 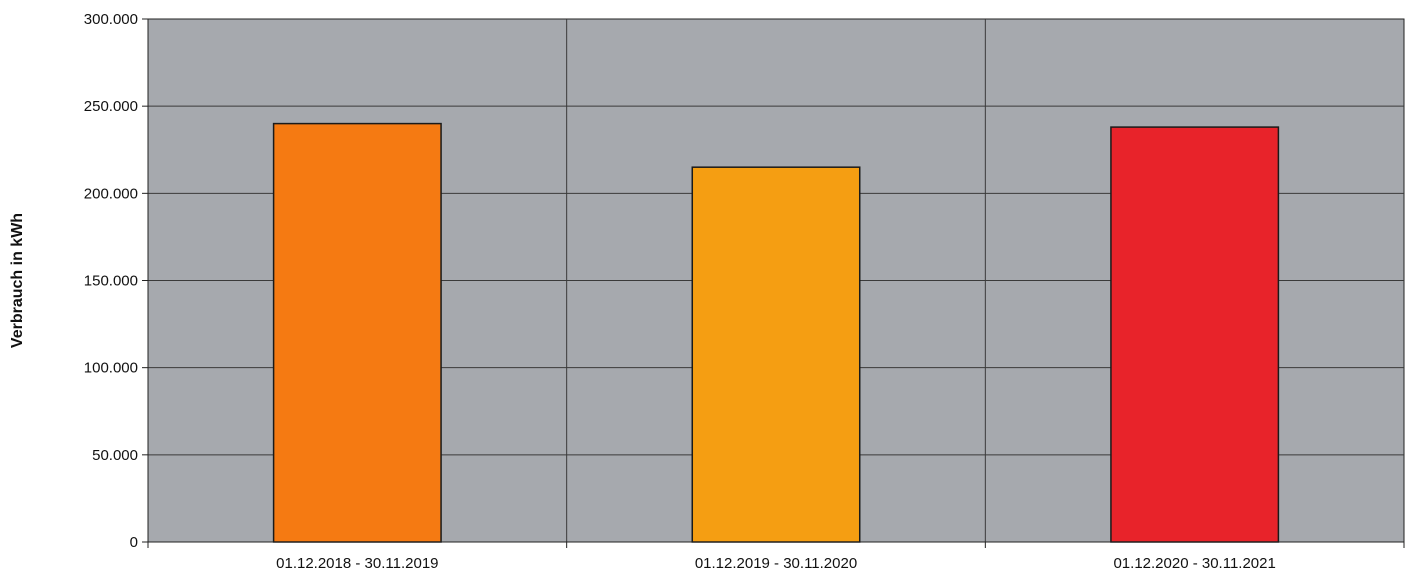 What do you see at coordinates (111, 281) in the screenshot?
I see `y-tick-label: 150.000` at bounding box center [111, 281].